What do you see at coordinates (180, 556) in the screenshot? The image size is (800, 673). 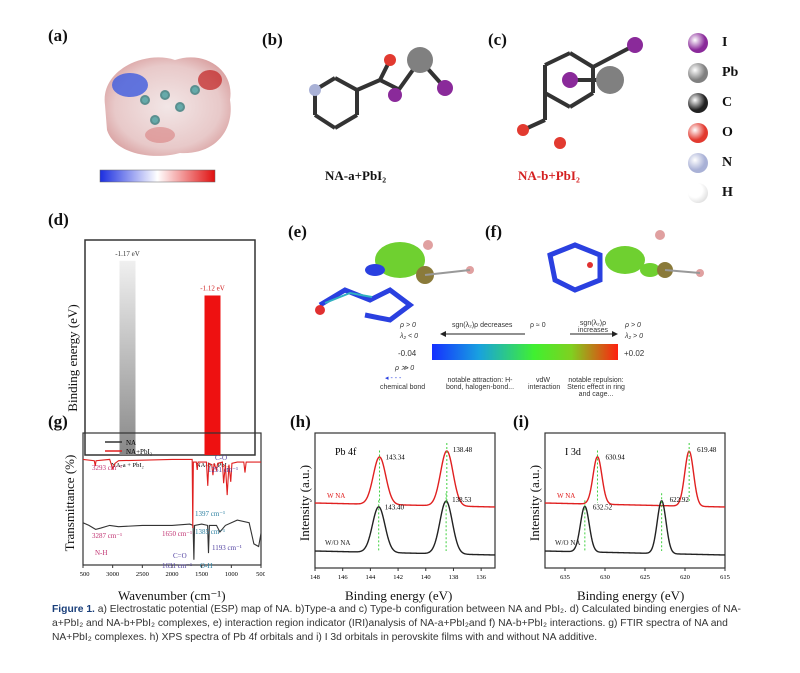 I see `ftir-annotation: C=O` at bounding box center [180, 556].